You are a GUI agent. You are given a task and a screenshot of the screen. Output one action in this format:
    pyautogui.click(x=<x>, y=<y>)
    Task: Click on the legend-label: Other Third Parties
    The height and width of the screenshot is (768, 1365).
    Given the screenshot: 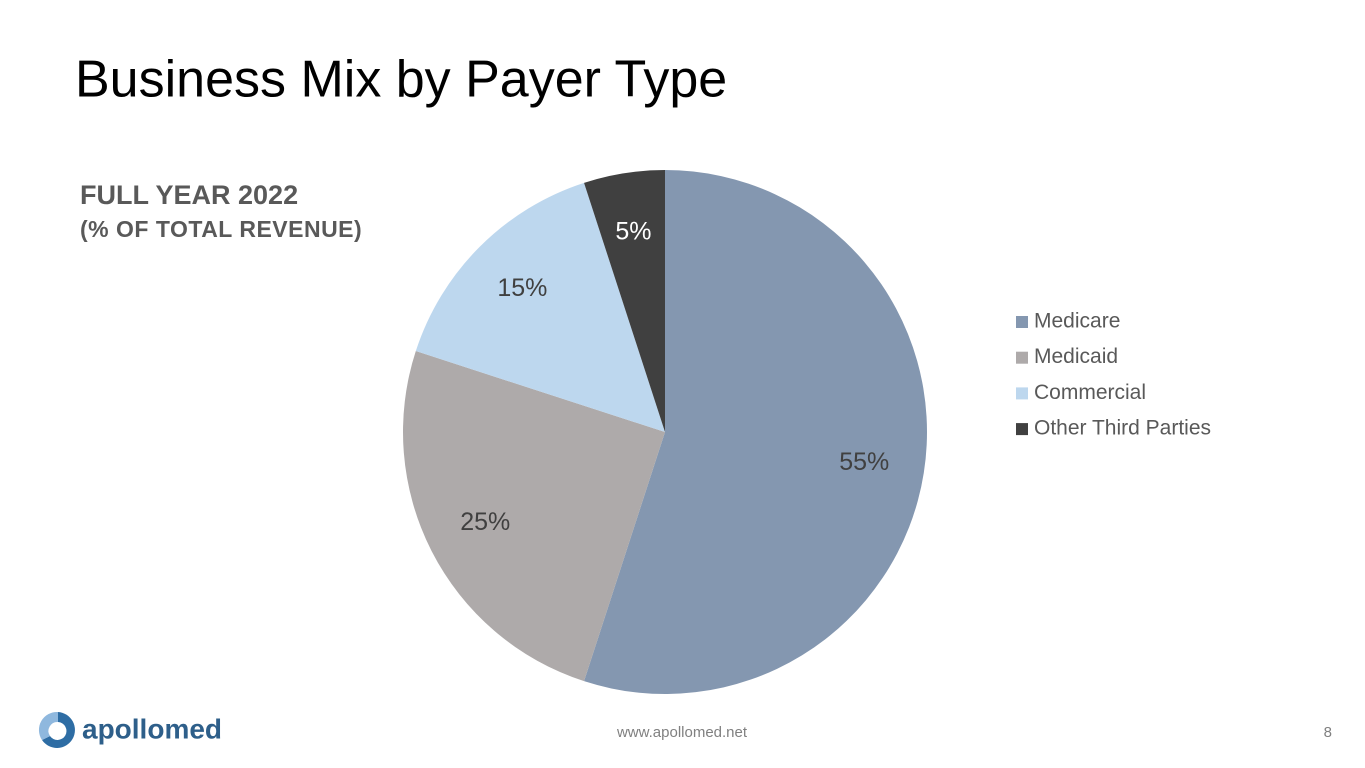 What is the action you would take?
    pyautogui.click(x=1122, y=428)
    